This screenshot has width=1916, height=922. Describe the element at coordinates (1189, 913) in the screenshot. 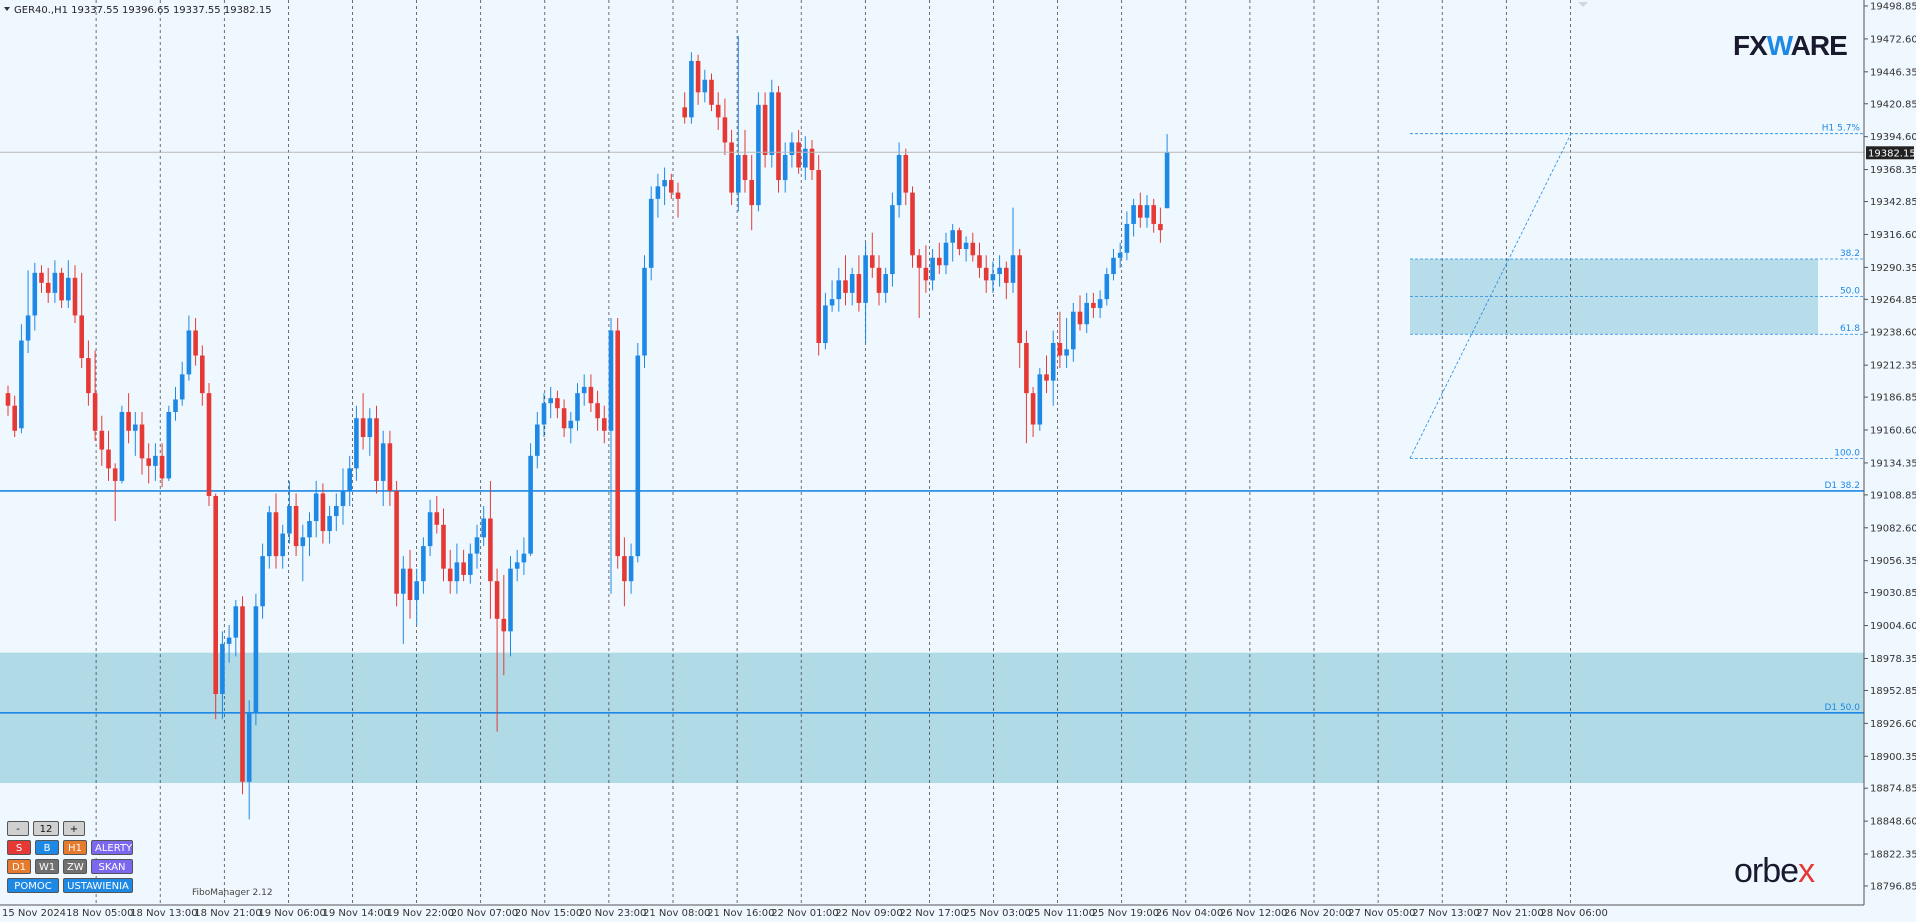

I see `time-tick-label: 26 Nov 04:00` at that location.